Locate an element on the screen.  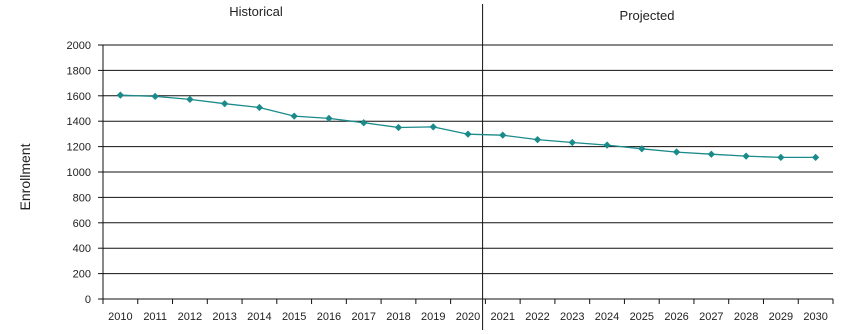
x-tick-label: 2030 is located at coordinates (815, 317).